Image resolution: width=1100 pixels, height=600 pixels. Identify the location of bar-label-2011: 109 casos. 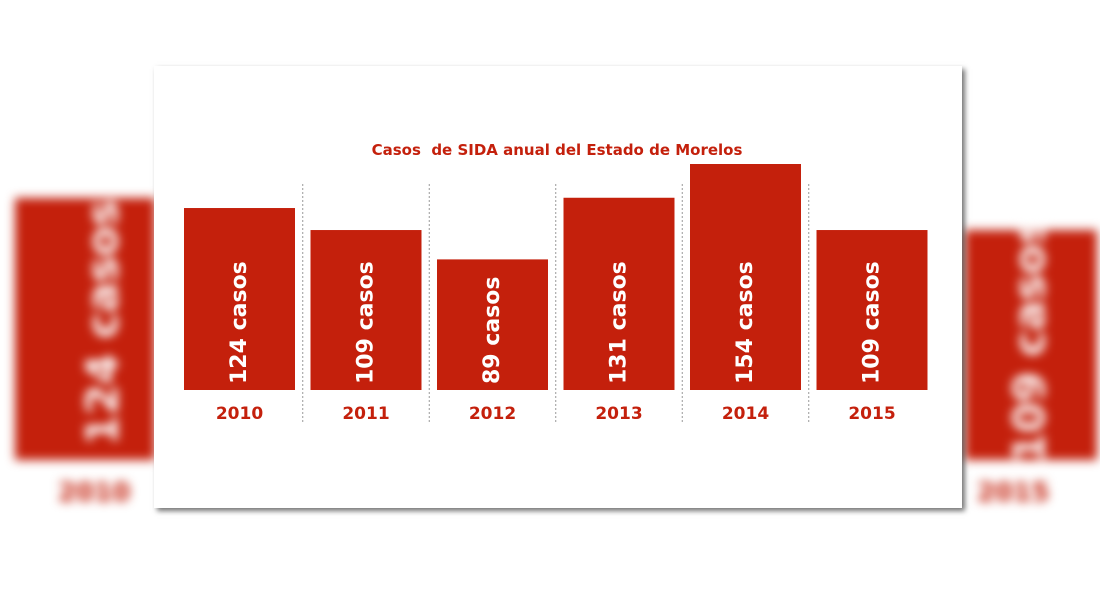
(366, 322).